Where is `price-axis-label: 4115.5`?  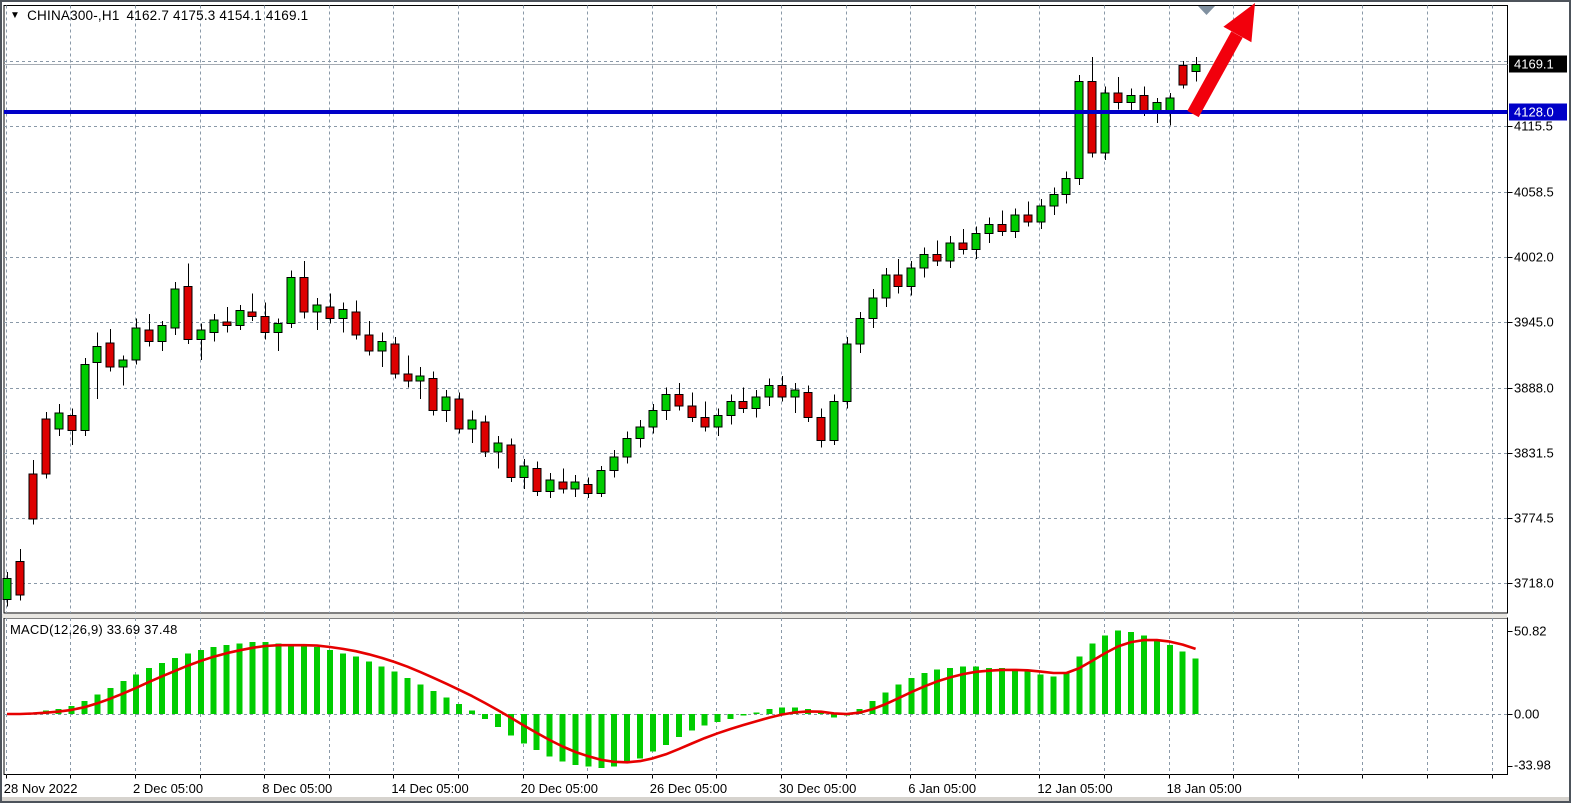
price-axis-label: 4115.5 is located at coordinates (1533, 126).